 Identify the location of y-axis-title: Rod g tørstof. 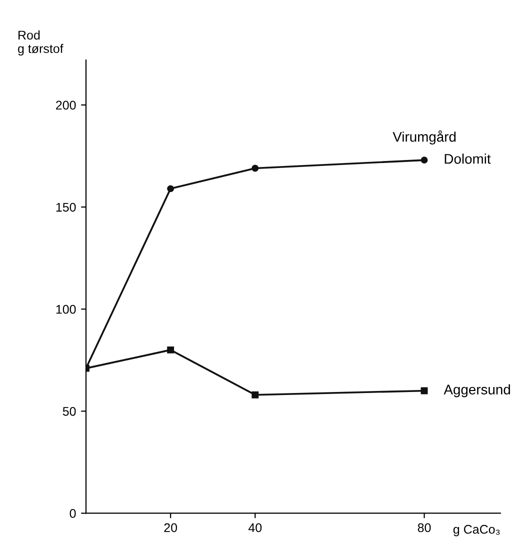
(41, 43).